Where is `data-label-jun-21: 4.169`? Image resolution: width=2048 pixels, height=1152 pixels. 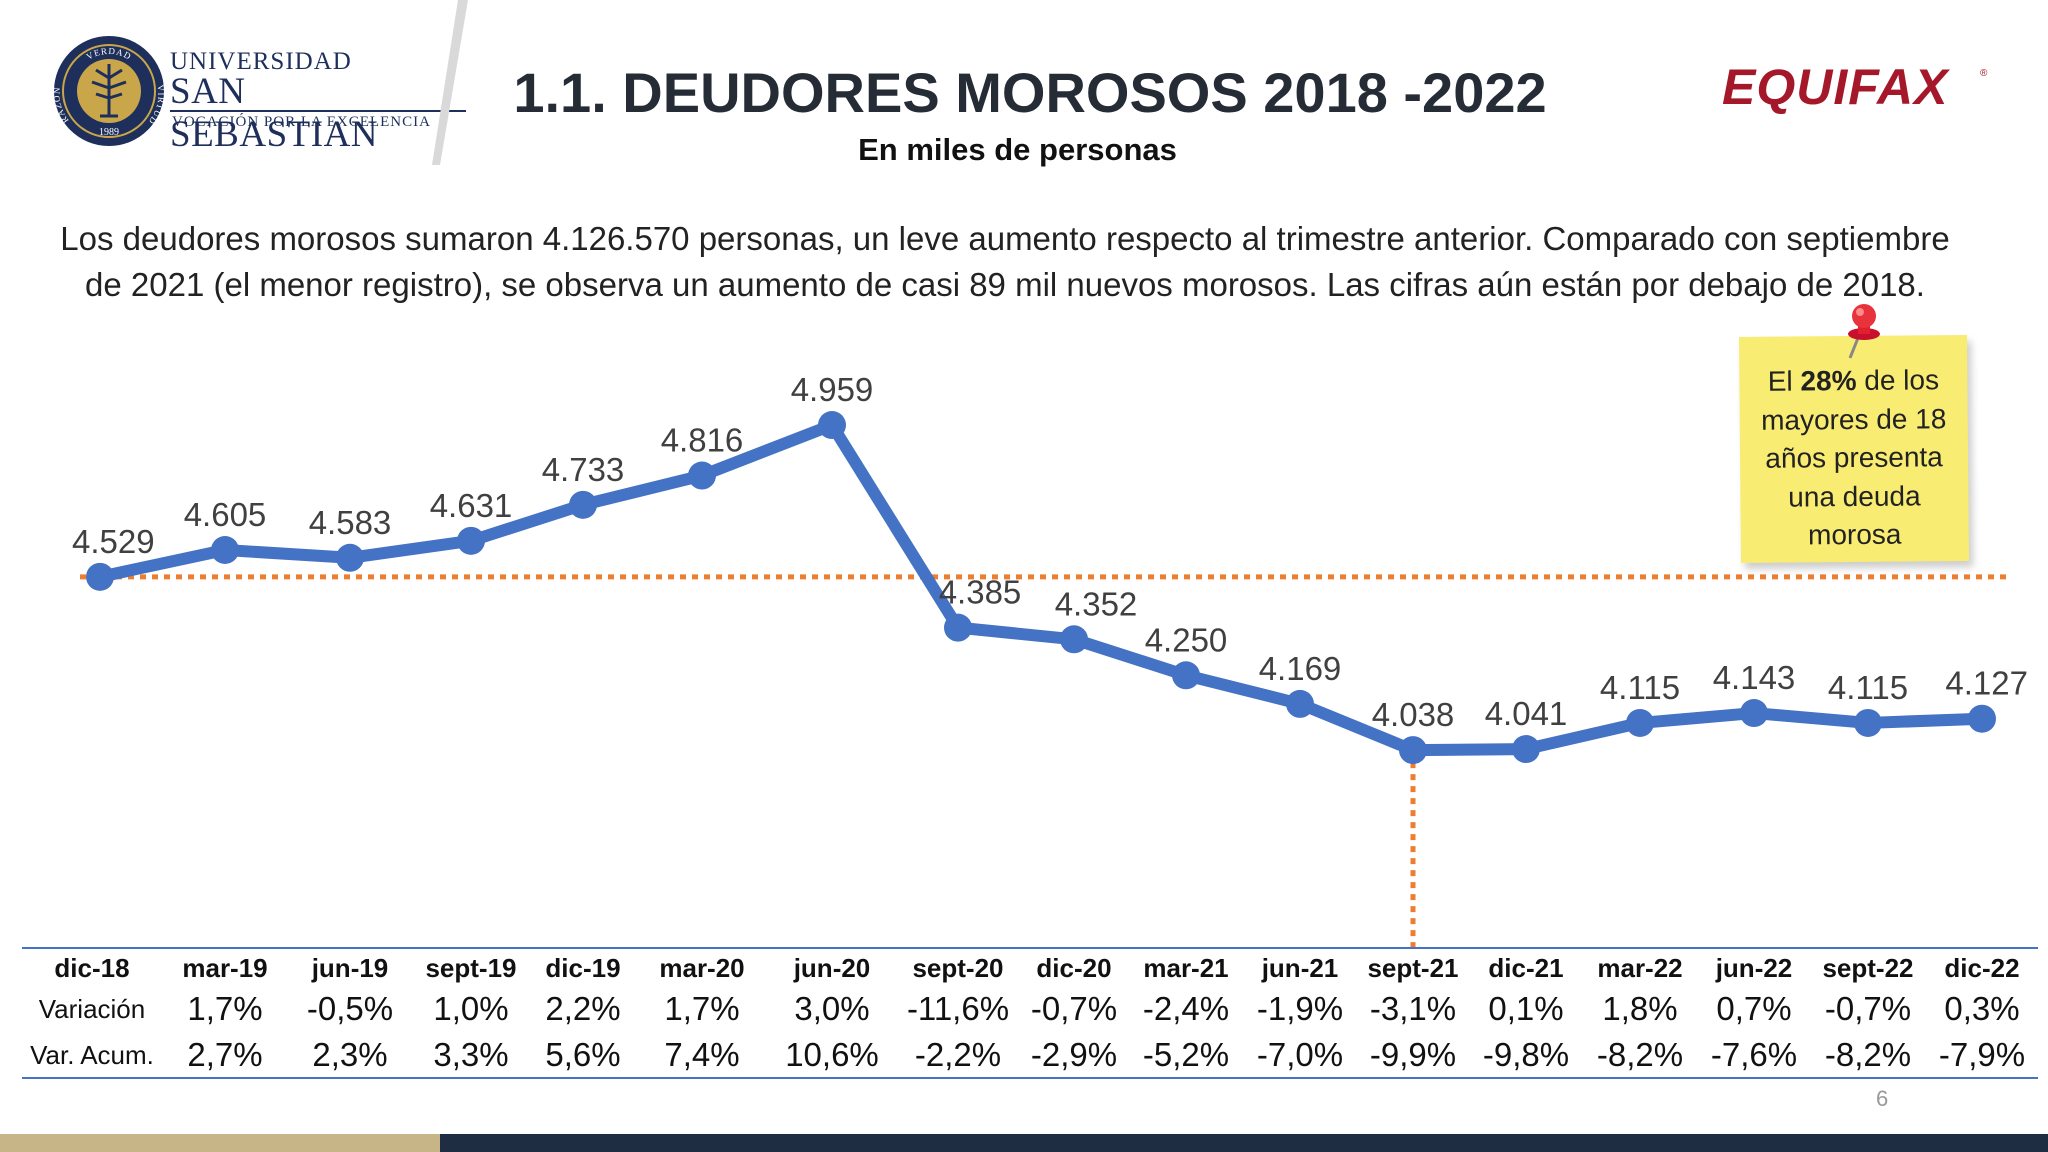
data-label-jun-21: 4.169 is located at coordinates (1300, 668).